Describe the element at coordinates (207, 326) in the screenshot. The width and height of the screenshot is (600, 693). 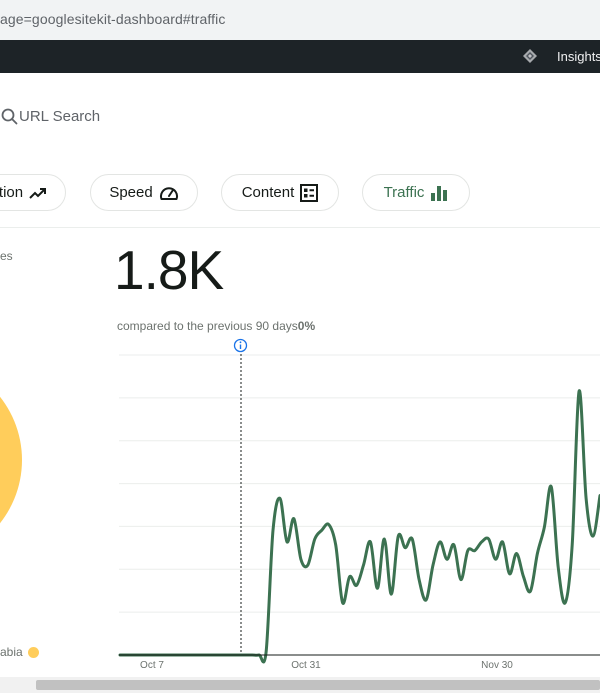
I see `comparison-text: compared to the previous 90 days` at that location.